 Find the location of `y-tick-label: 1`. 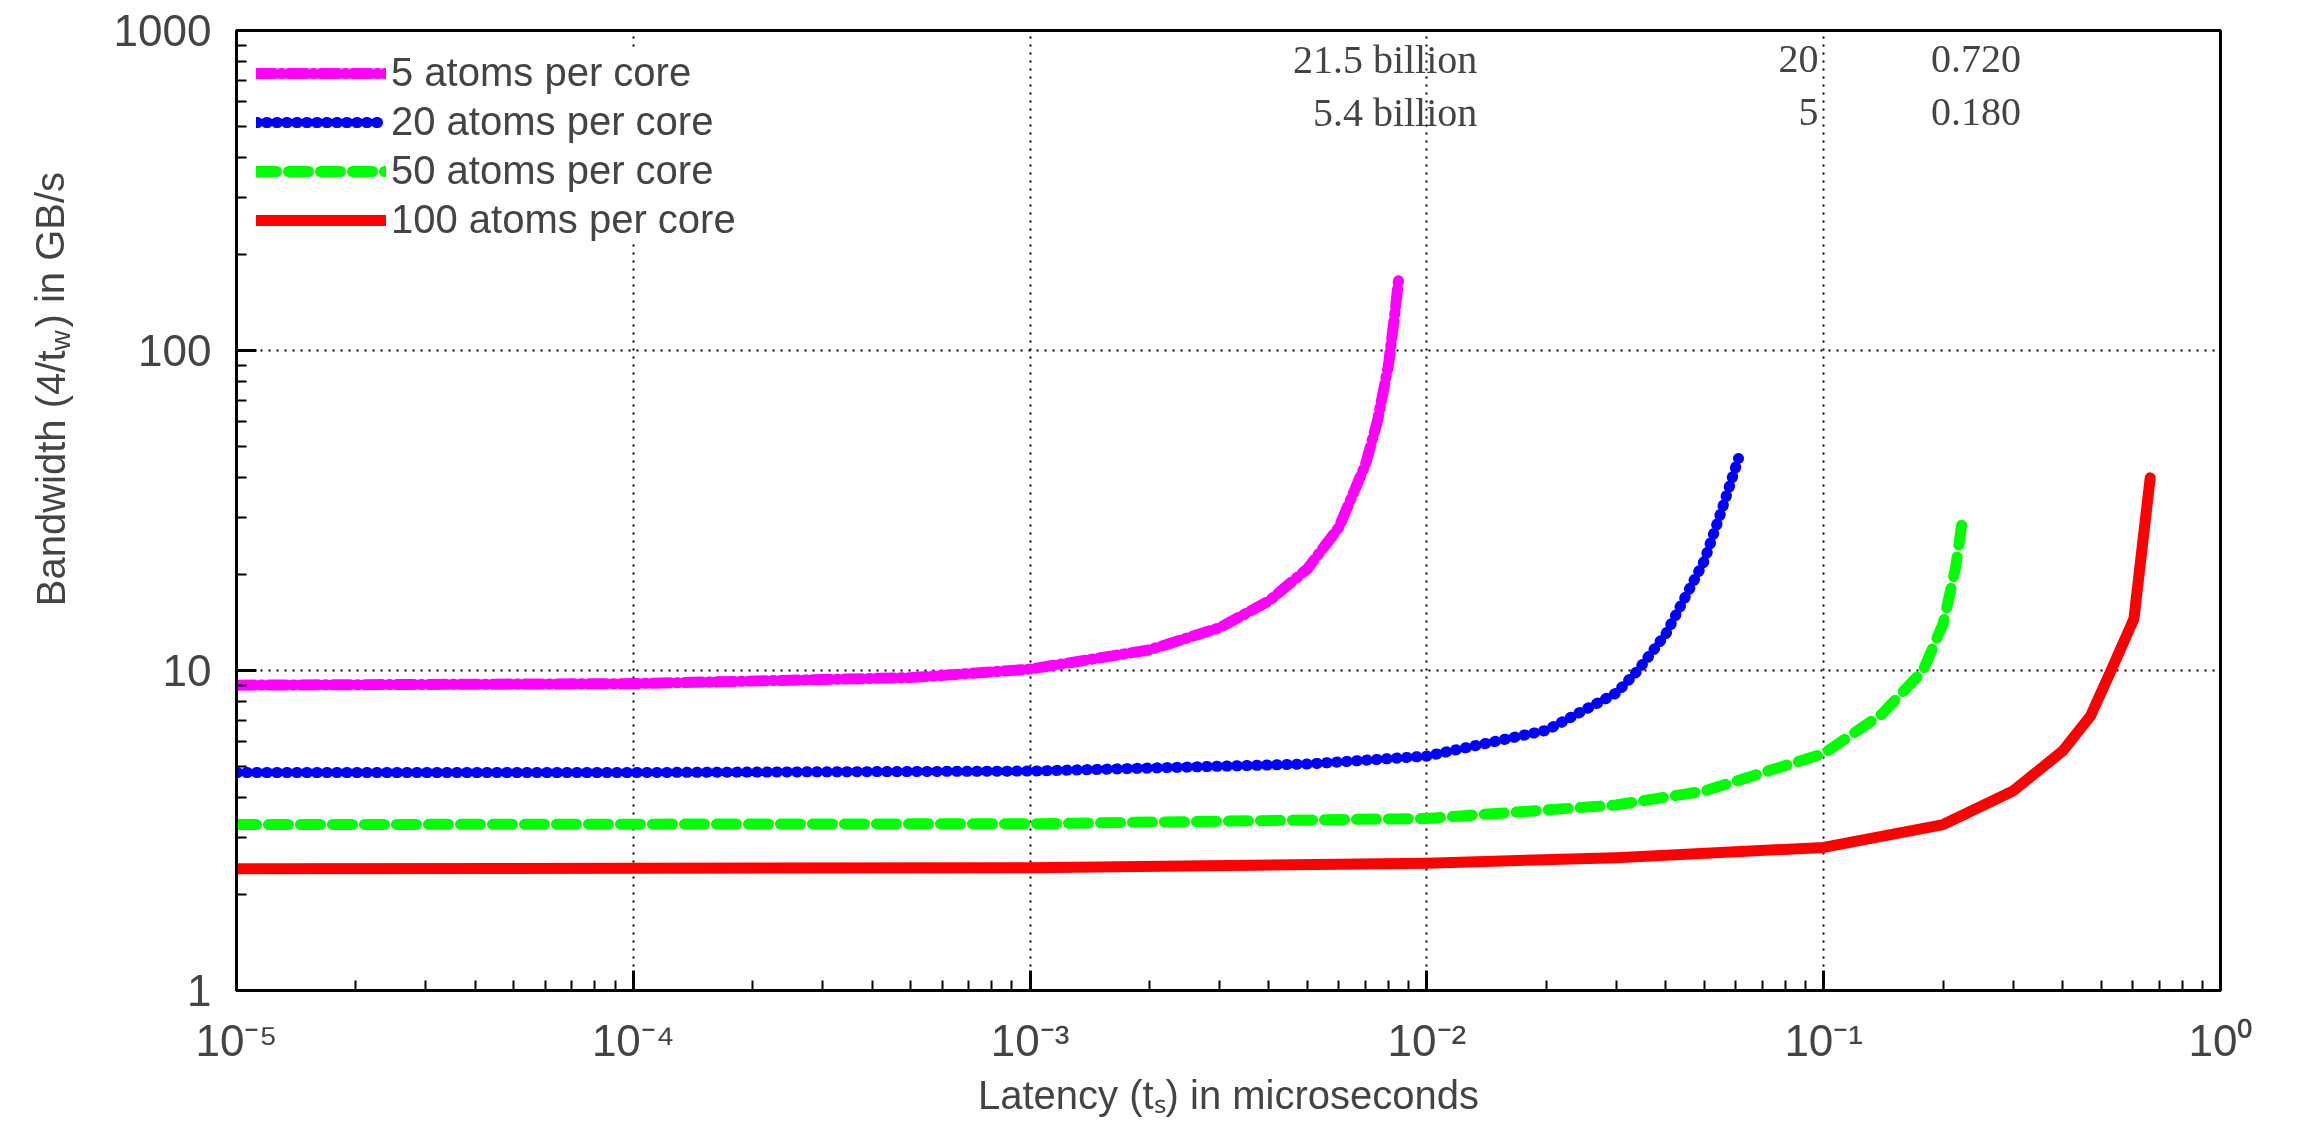

y-tick-label: 1 is located at coordinates (199, 990).